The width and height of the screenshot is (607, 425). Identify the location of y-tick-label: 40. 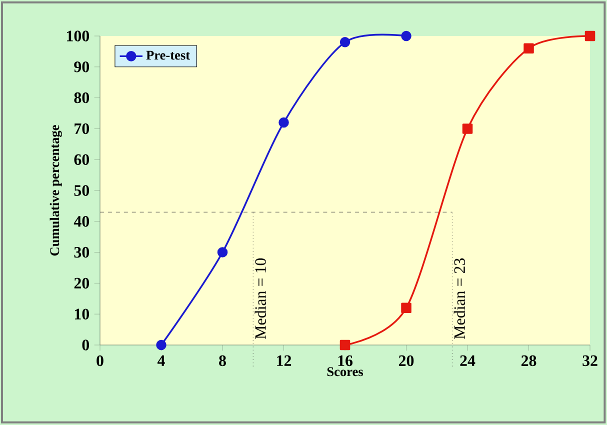
(82, 221).